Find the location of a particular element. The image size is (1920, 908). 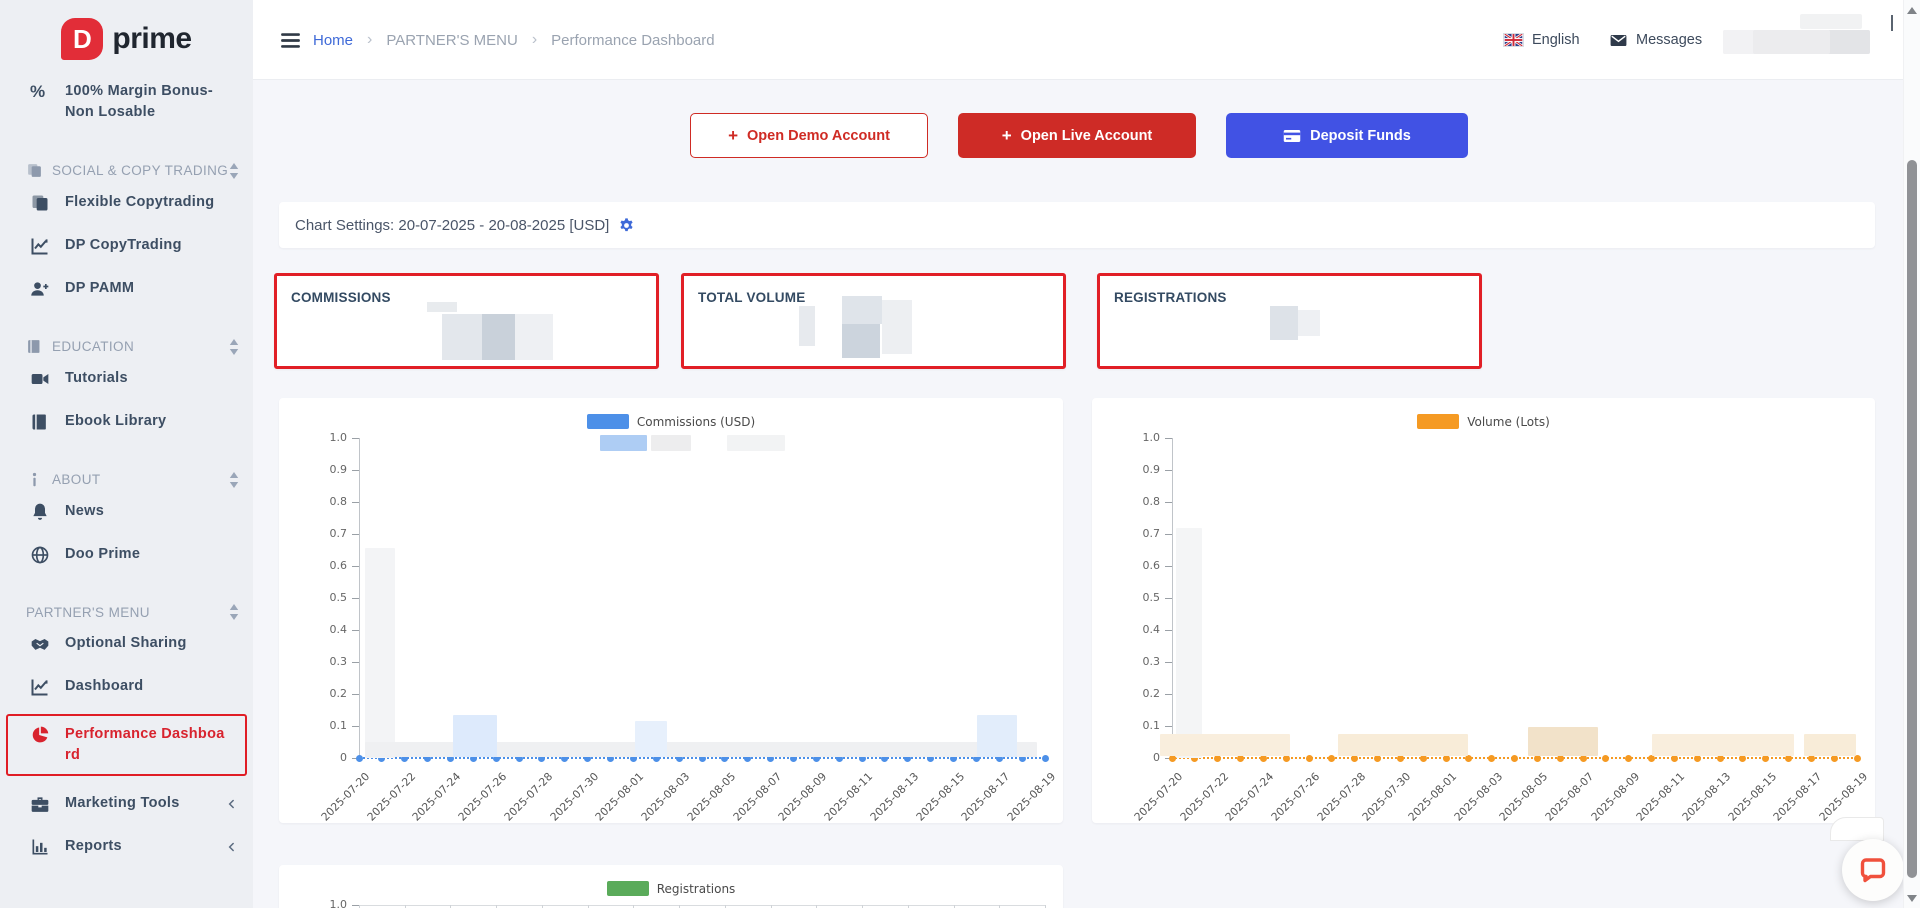

sidebar-item-label: Doo Prime is located at coordinates (103, 554).